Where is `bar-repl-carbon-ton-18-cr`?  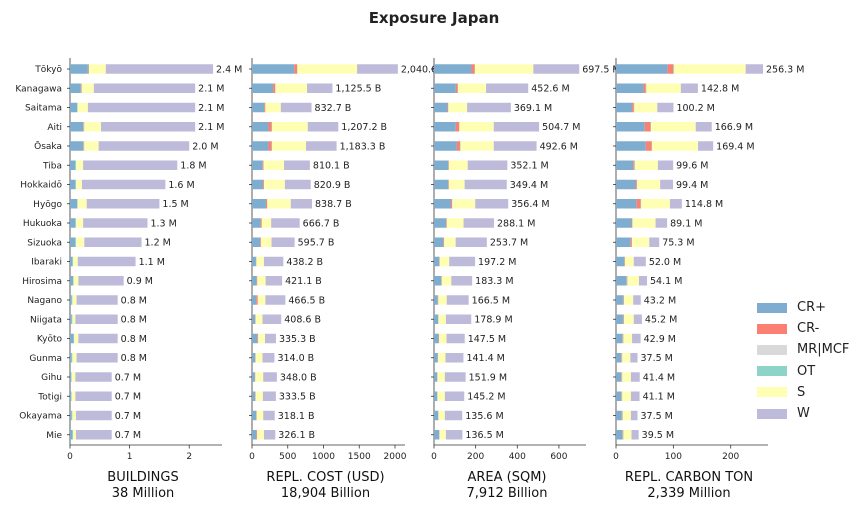 bar-repl-carbon-ton-18-cr is located at coordinates (622, 415).